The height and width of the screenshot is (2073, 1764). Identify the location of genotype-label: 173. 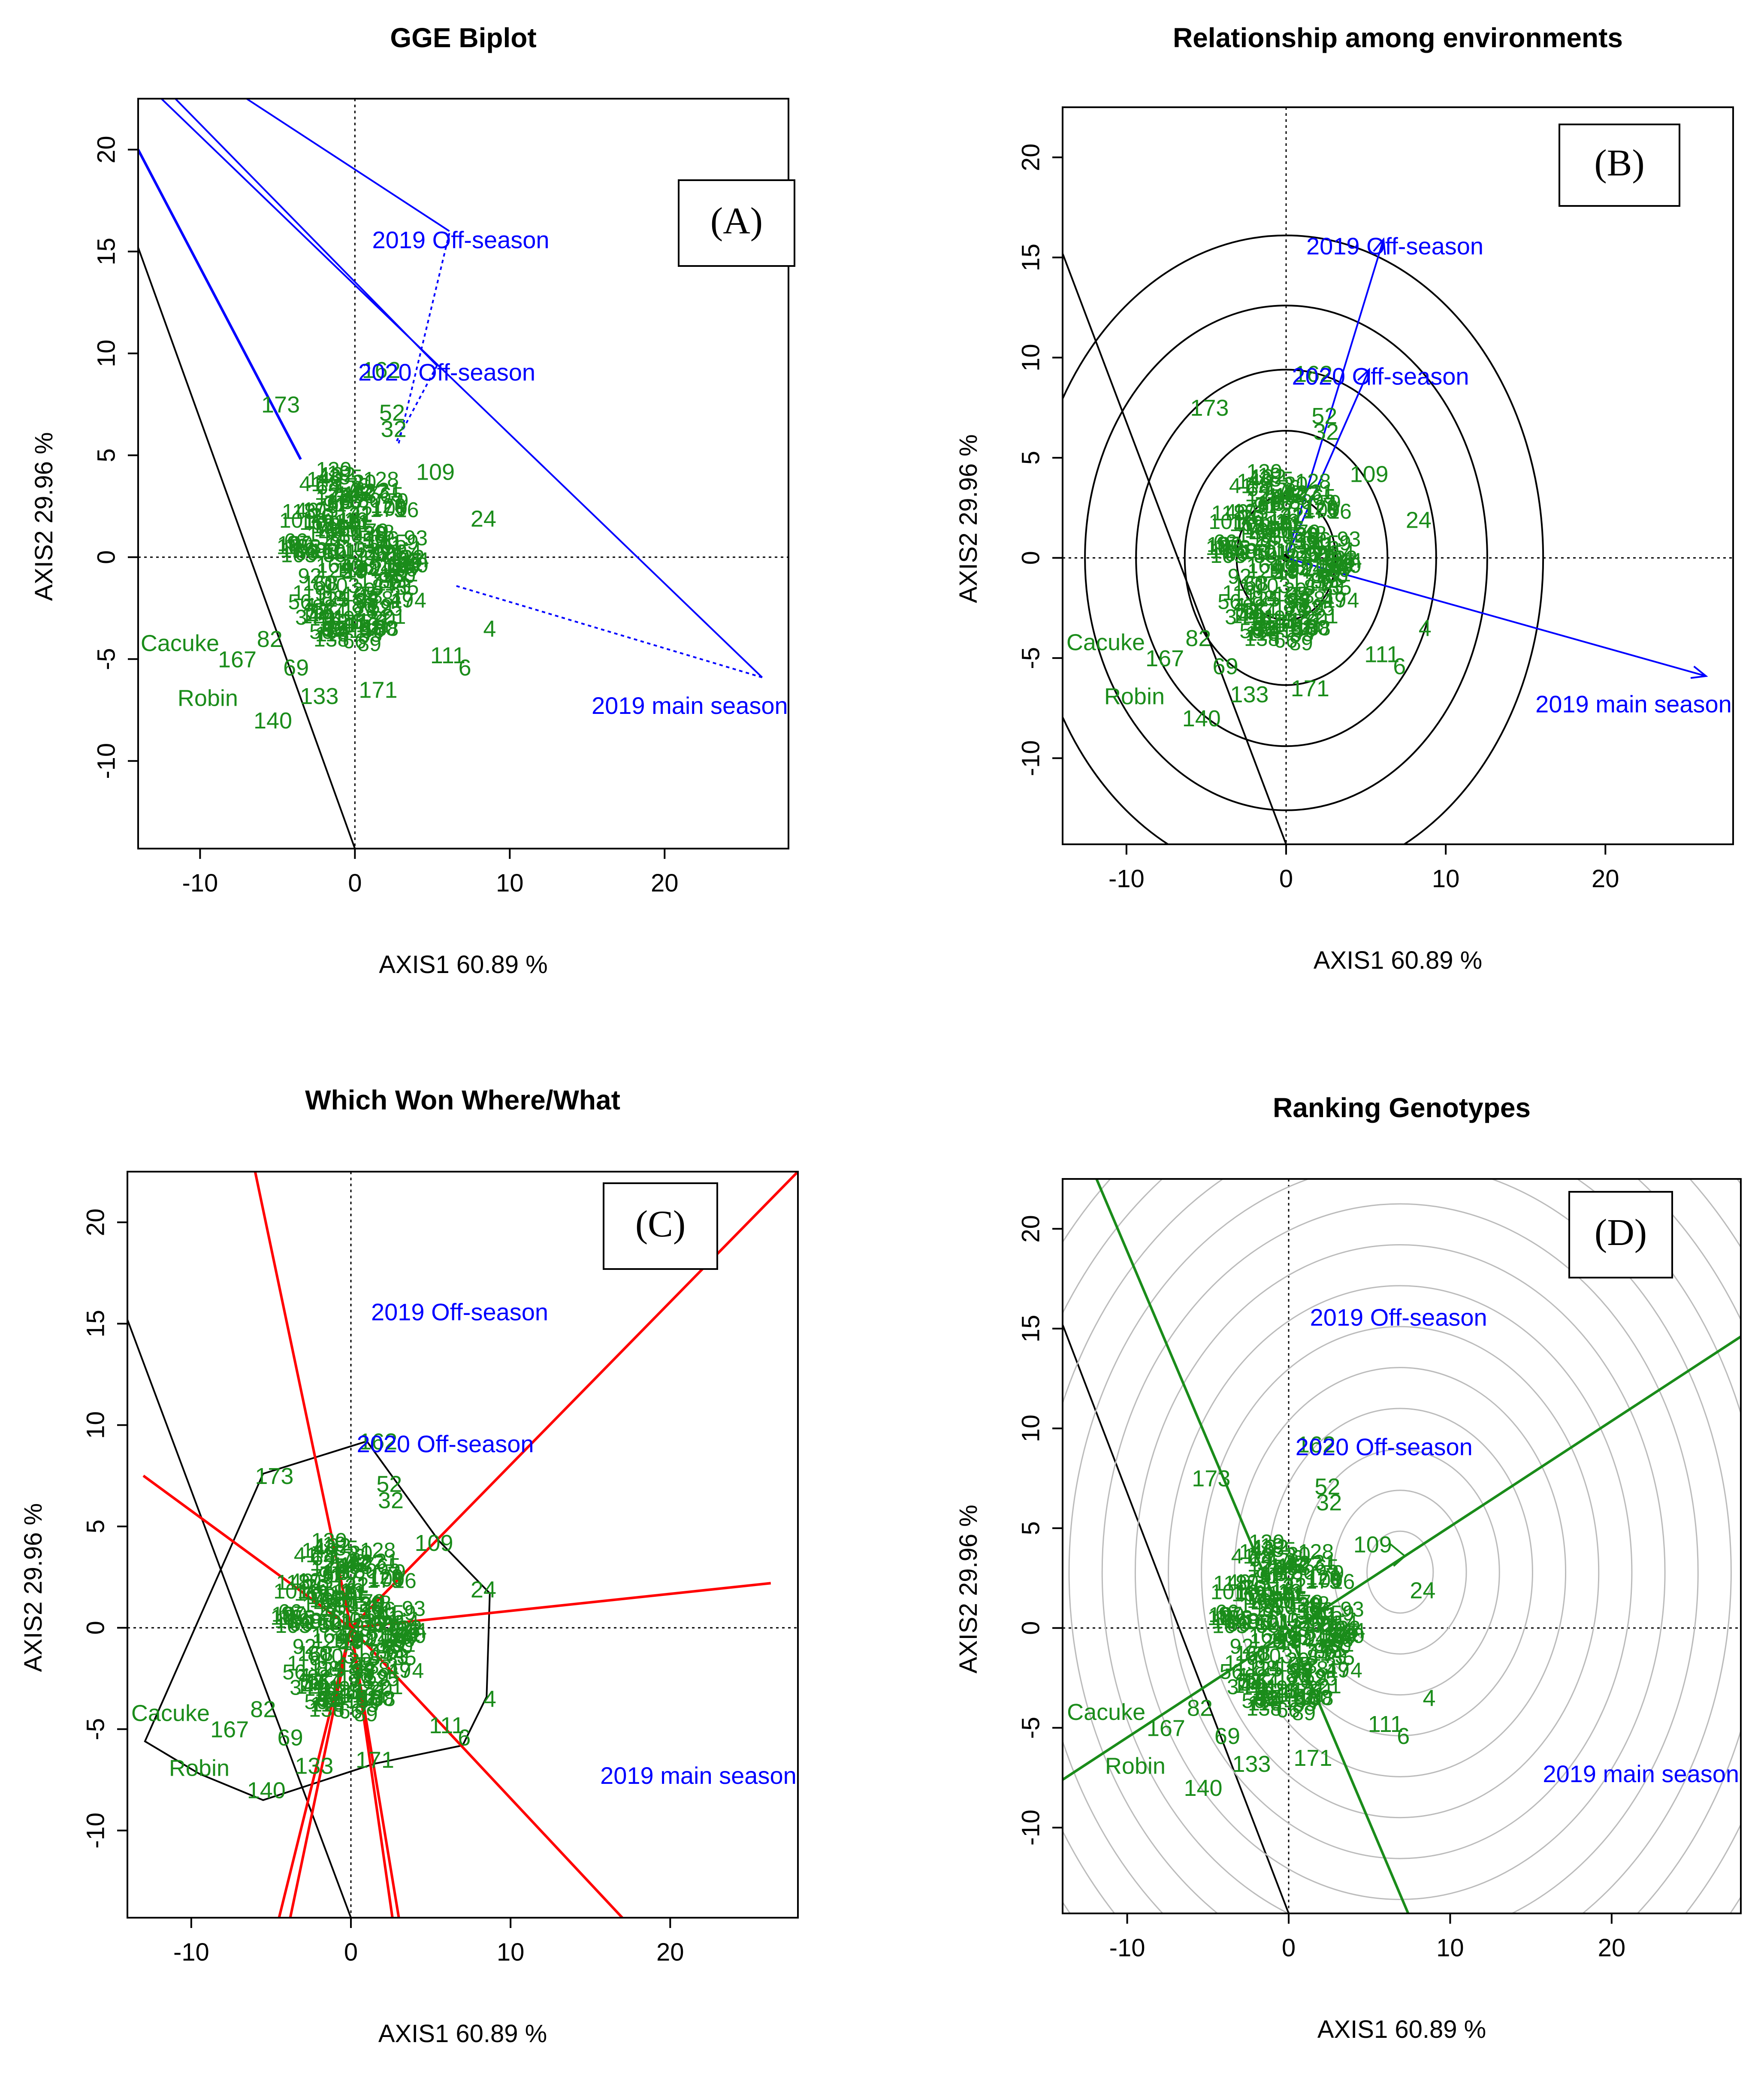
(1308, 581).